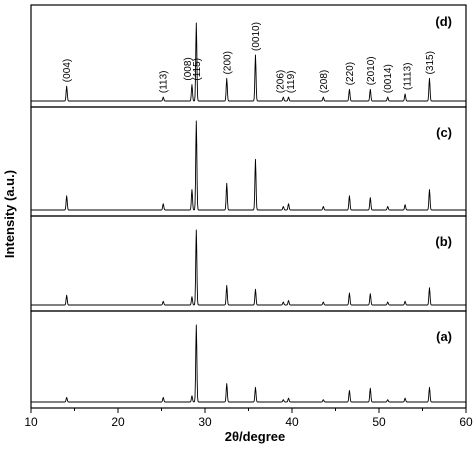 The height and width of the screenshot is (451, 474). What do you see at coordinates (164, 81) in the screenshot?
I see `peak-label: (113)` at bounding box center [164, 81].